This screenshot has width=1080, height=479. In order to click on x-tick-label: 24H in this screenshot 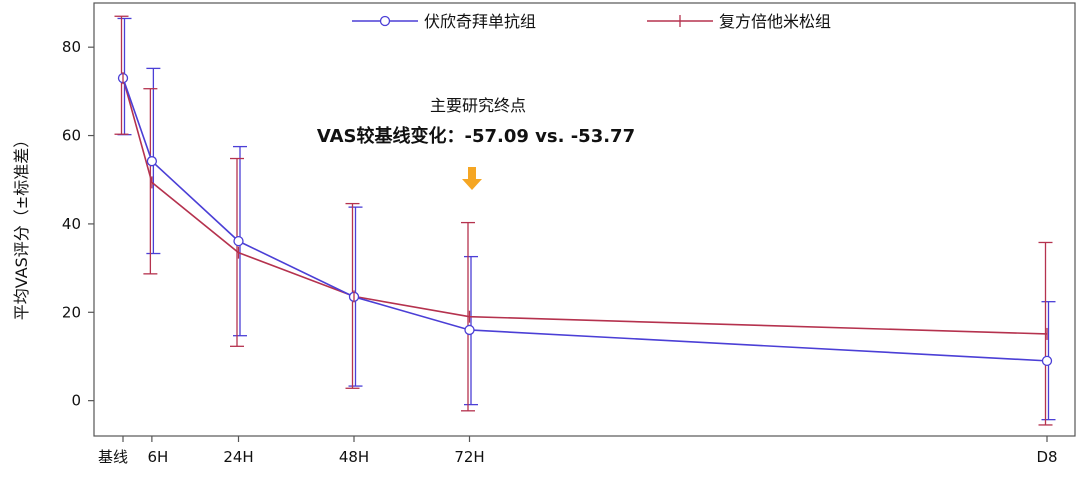, I will do `click(238, 457)`.